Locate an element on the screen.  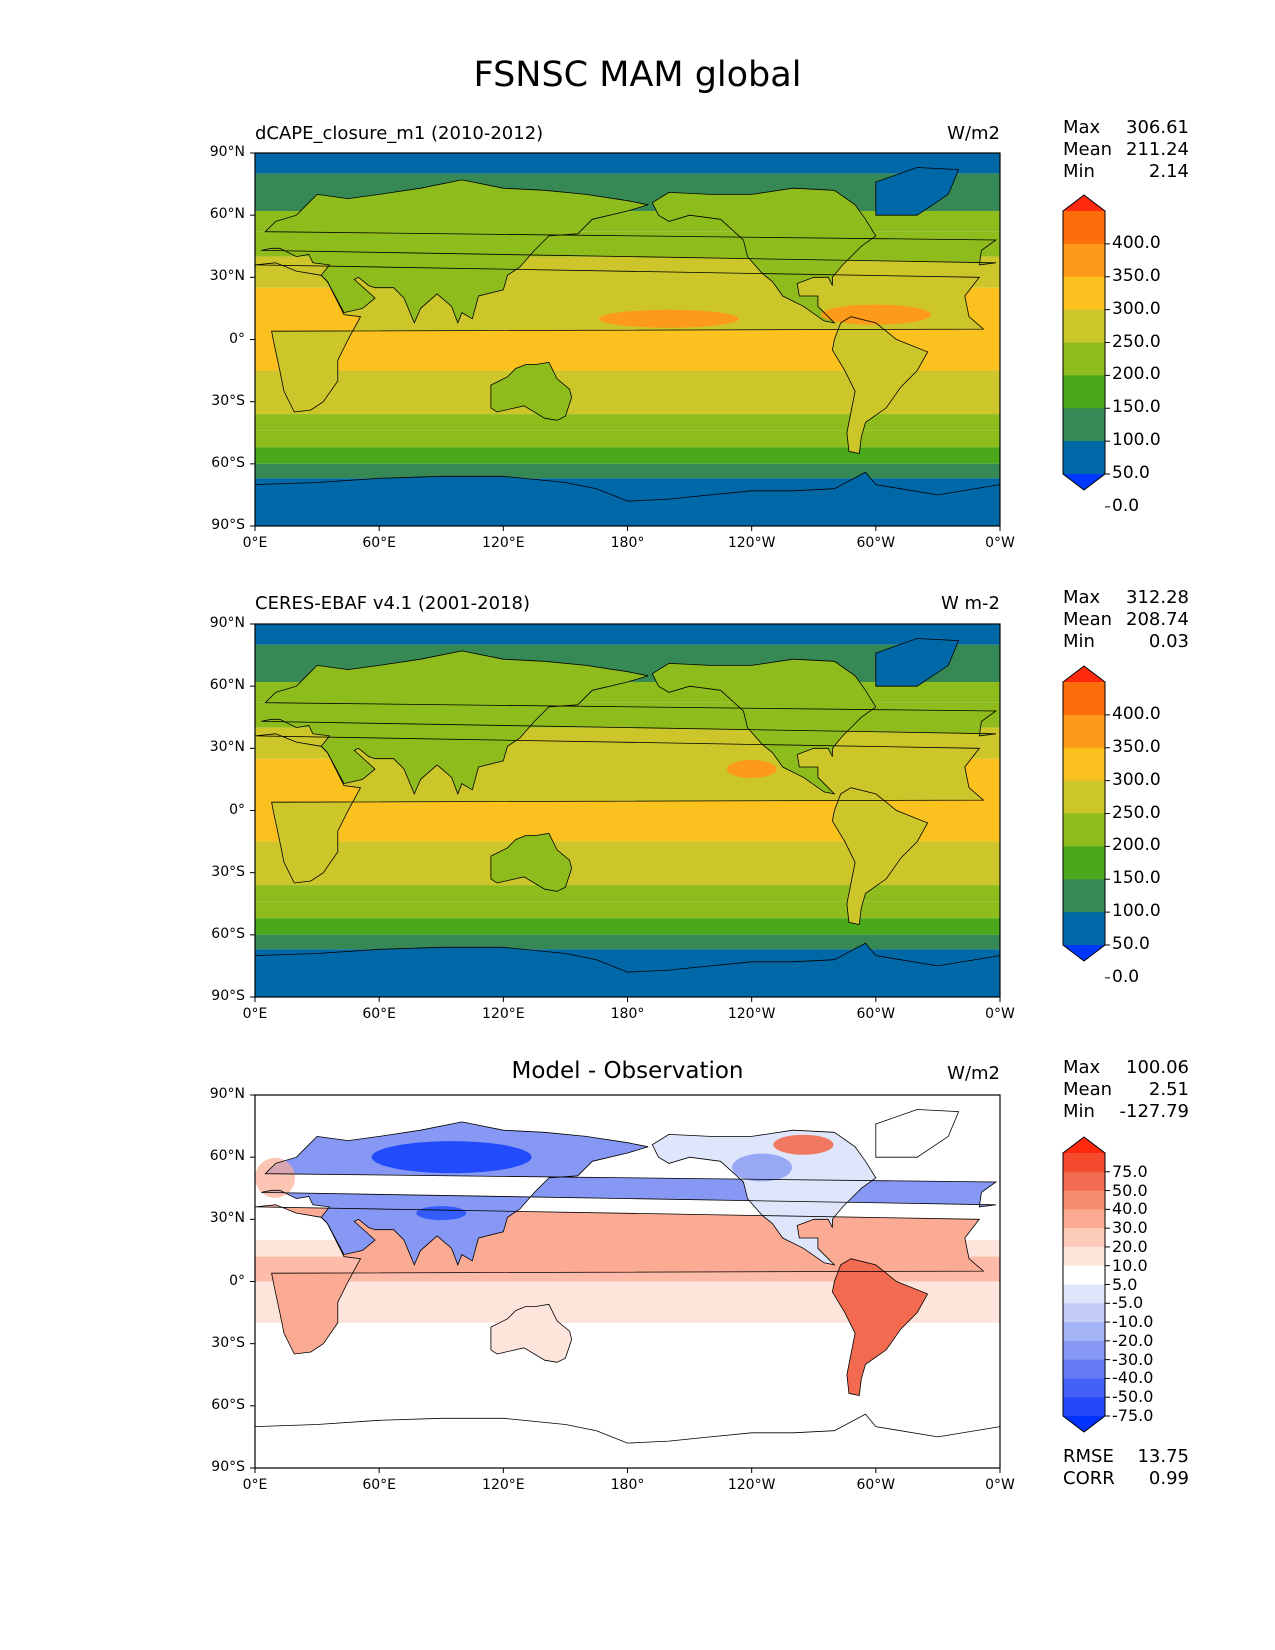
colorbar-label: 10.0 is located at coordinates (1130, 1265).